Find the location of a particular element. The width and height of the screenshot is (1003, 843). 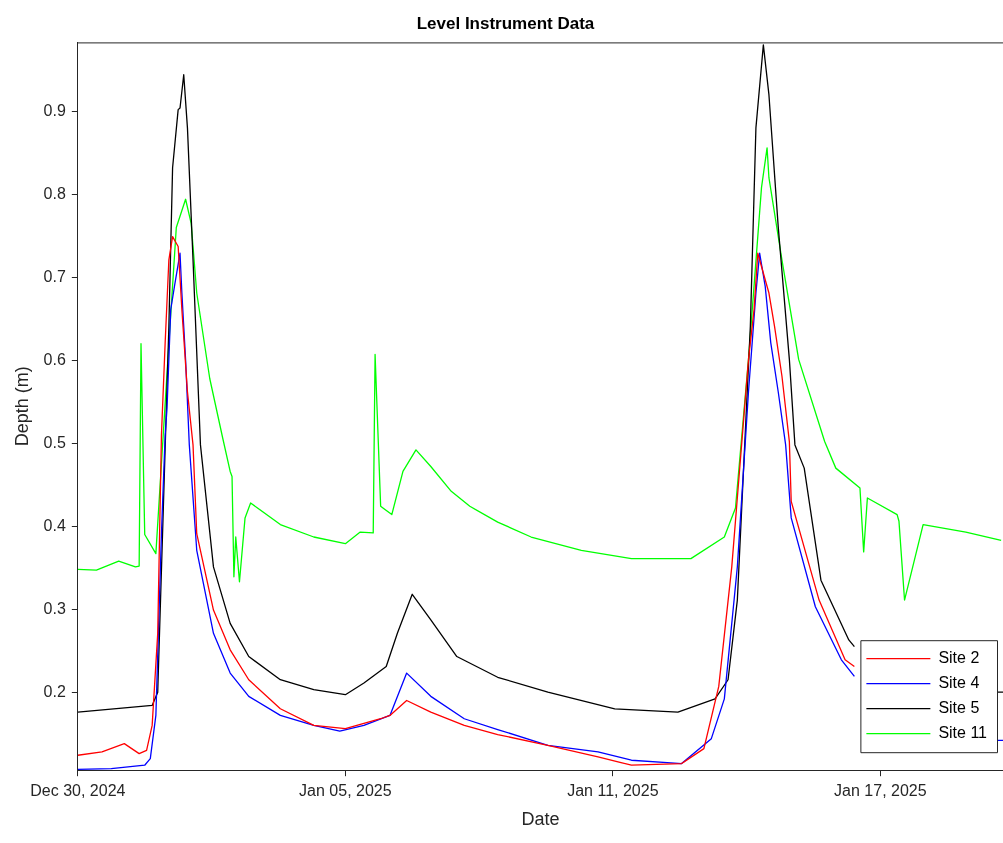

legend-label: Site 4 is located at coordinates (959, 683).